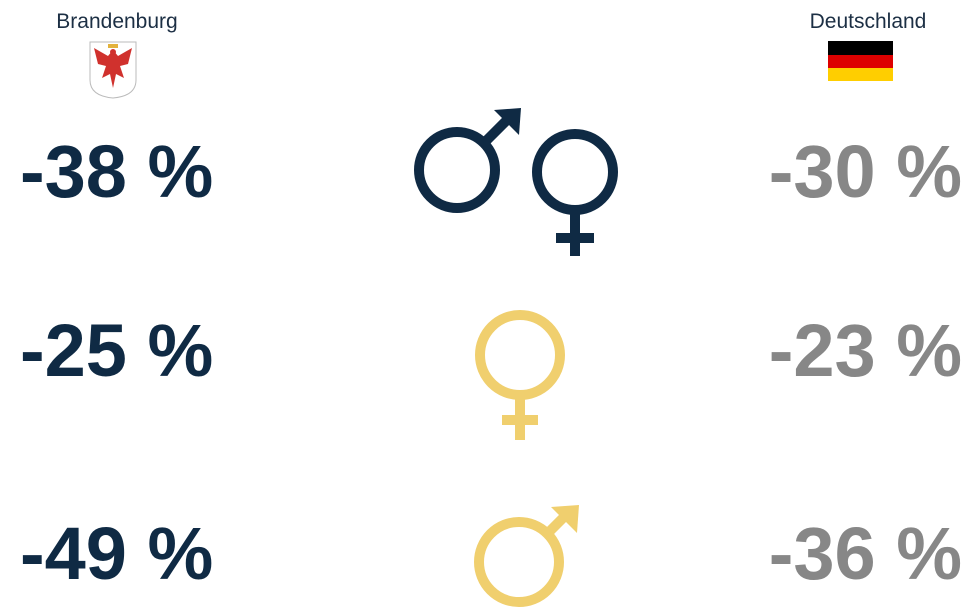 The height and width of the screenshot is (610, 971). What do you see at coordinates (520, 375) in the screenshot?
I see `female-symbol` at bounding box center [520, 375].